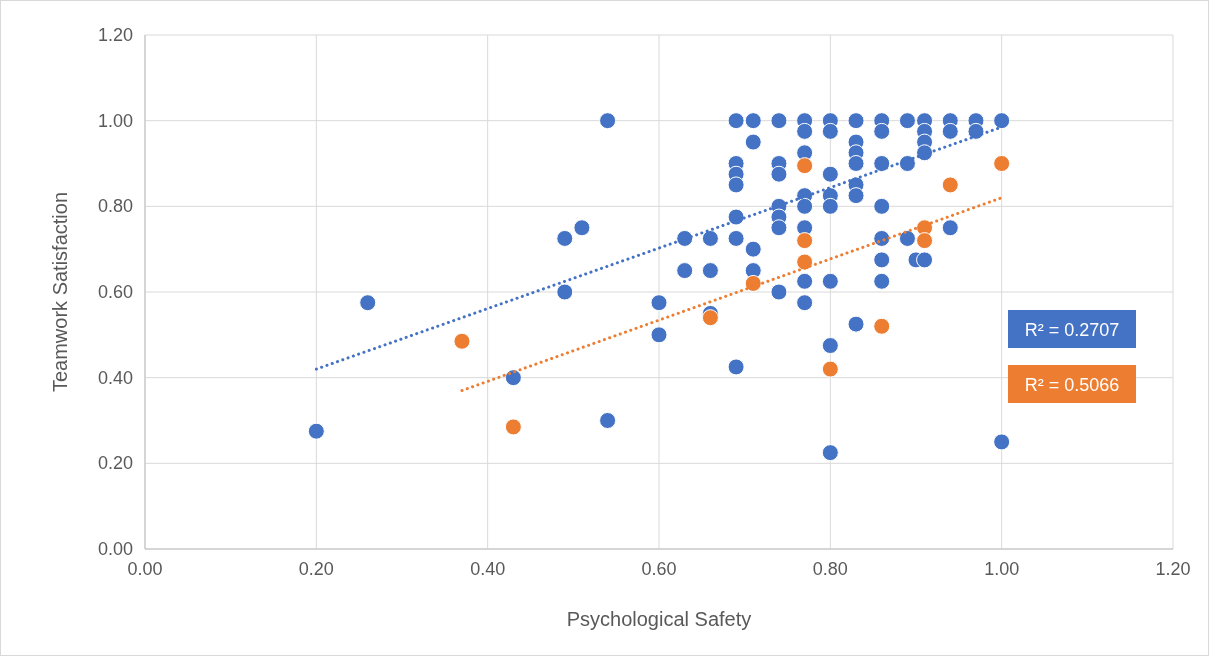  Describe the element at coordinates (488, 569) in the screenshot. I see `x-tick-label: 0.40` at that location.